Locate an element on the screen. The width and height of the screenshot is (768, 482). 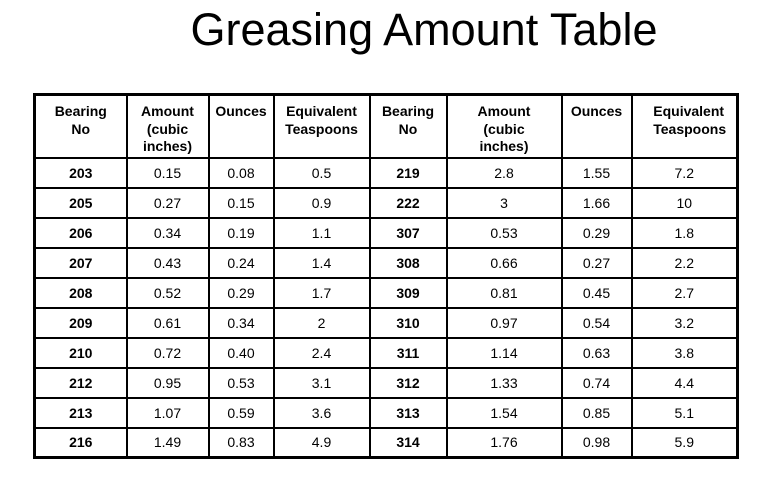
cell-bearing-no: 312 is located at coordinates (408, 382).